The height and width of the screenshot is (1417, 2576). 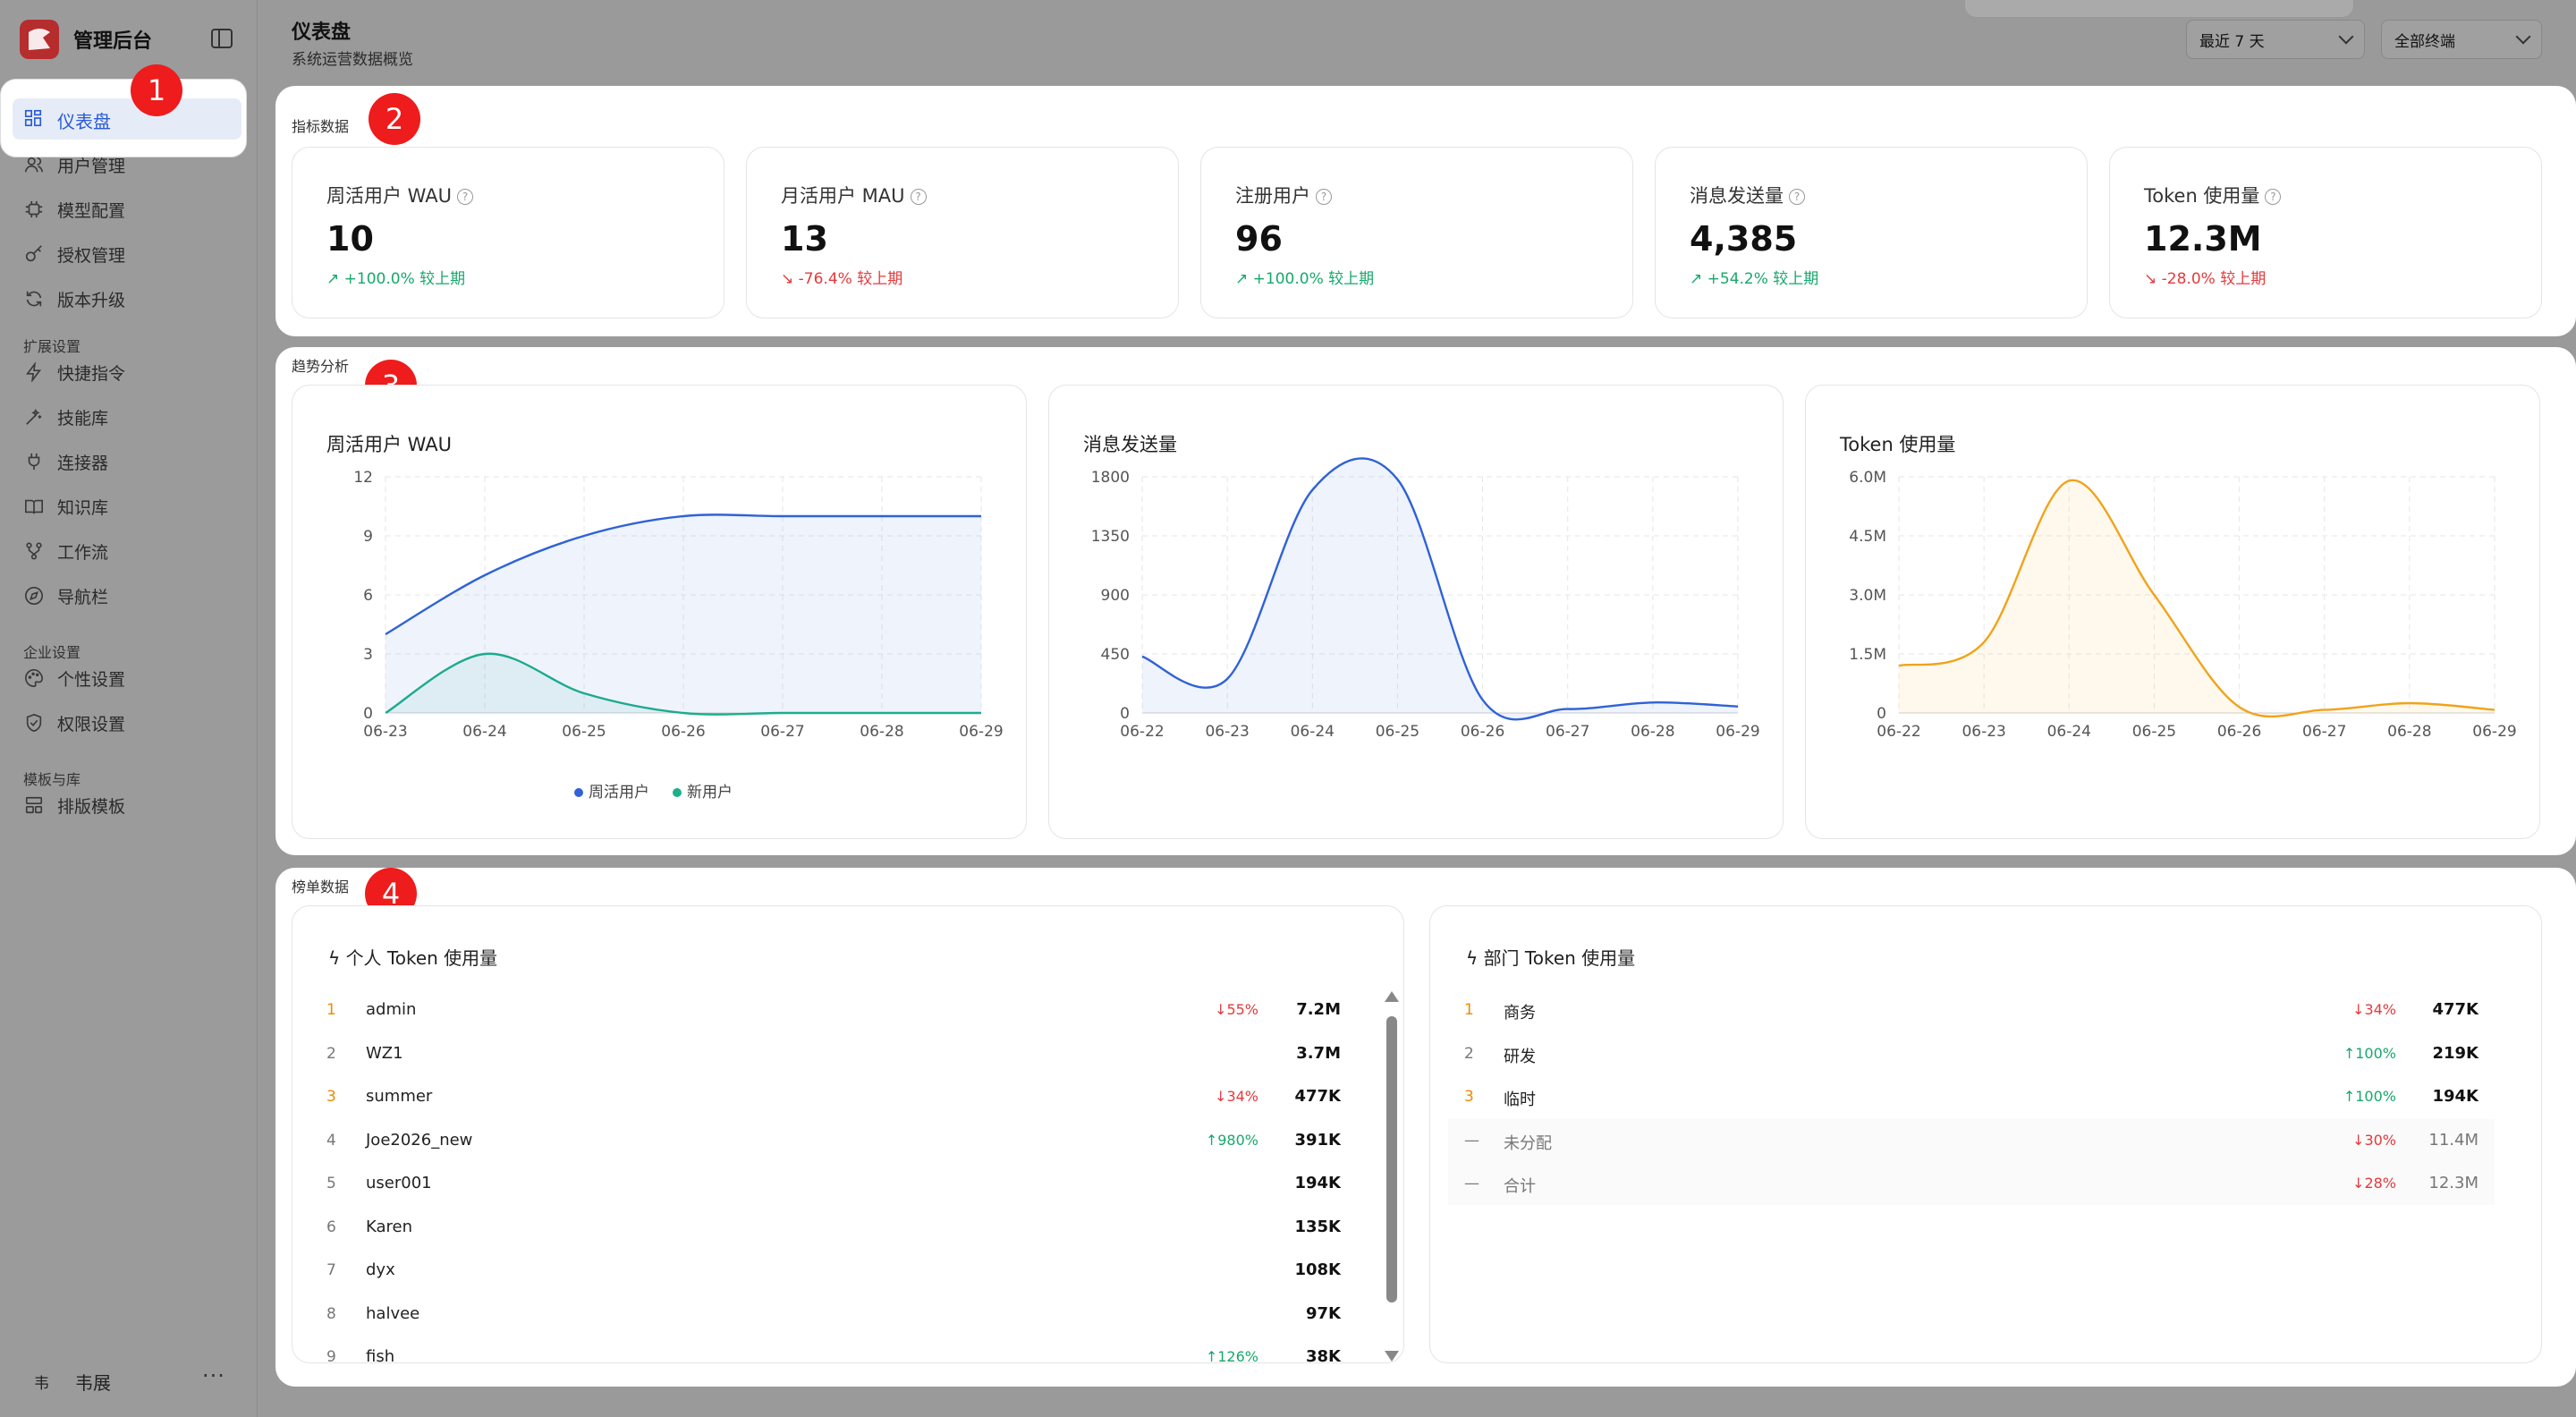 What do you see at coordinates (1971, 1183) in the screenshot?
I see `ranking-row: — 合计 ↓28% 12.3M` at bounding box center [1971, 1183].